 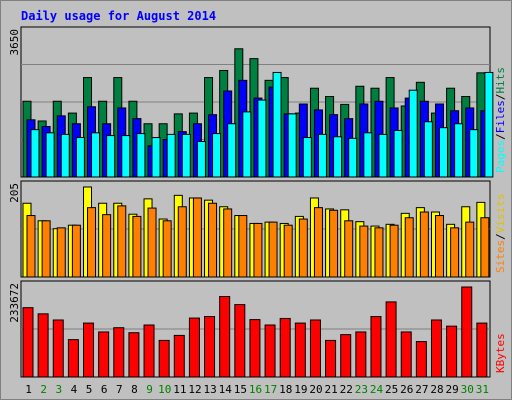 I want to click on x-tick-day-19: 19, so click(x=300, y=389).